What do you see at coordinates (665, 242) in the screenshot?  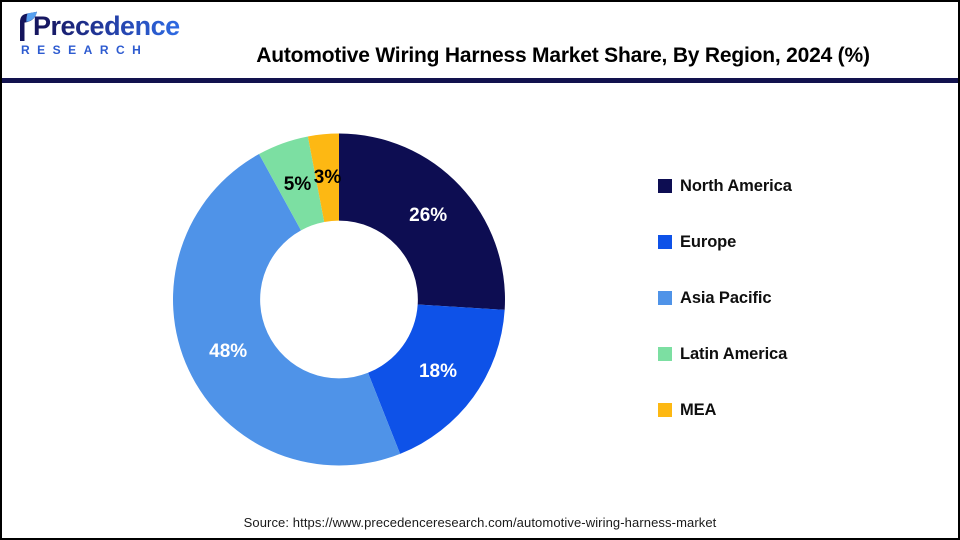 I see `legend-swatch-europe` at bounding box center [665, 242].